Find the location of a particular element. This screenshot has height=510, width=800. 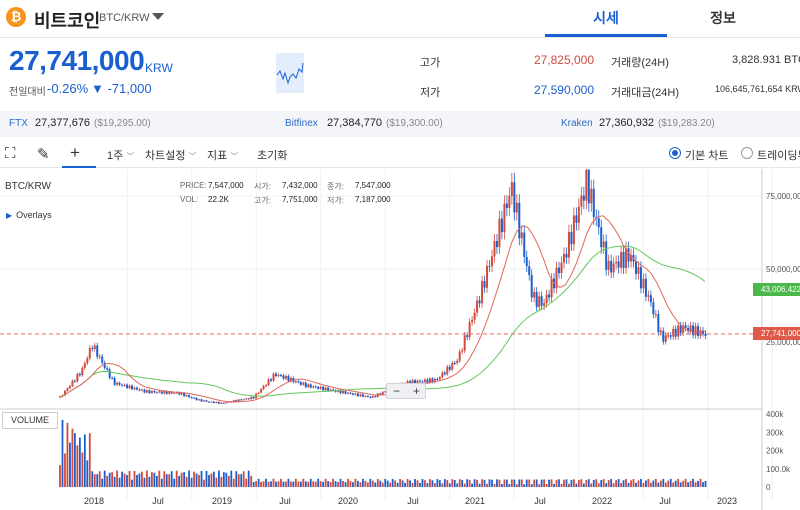

low-label: 저가 is located at coordinates (430, 93).